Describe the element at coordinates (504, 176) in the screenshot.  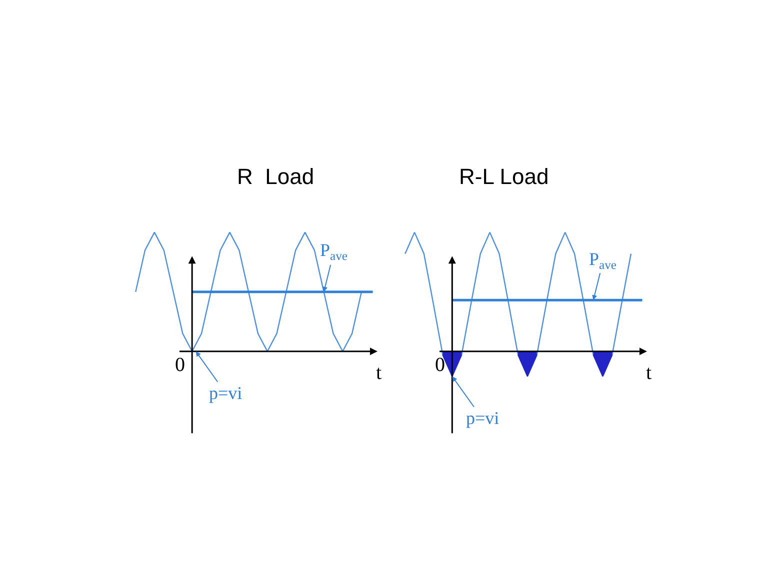
I see `chart-title: R-L Load` at that location.